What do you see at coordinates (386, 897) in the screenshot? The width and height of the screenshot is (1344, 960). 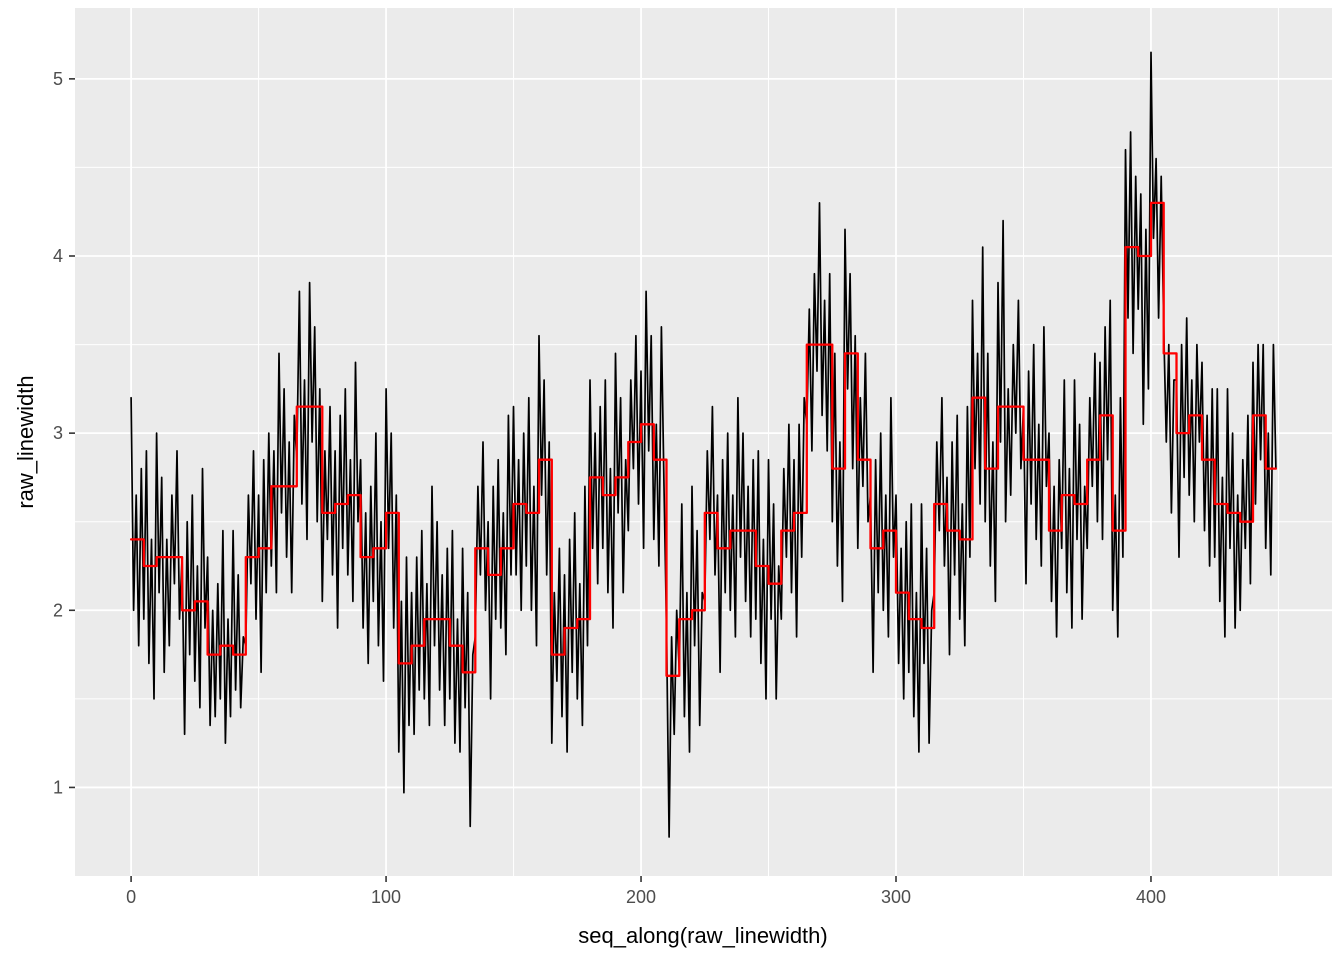 I see `x-tick-label: 100` at bounding box center [386, 897].